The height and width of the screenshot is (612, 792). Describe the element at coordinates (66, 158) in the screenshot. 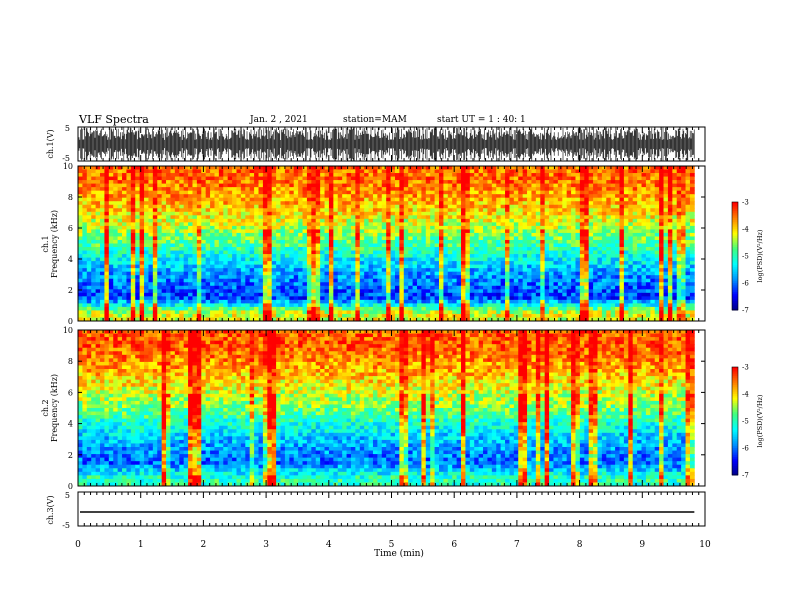

I see `ch1-ytick-bottom: -5` at that location.